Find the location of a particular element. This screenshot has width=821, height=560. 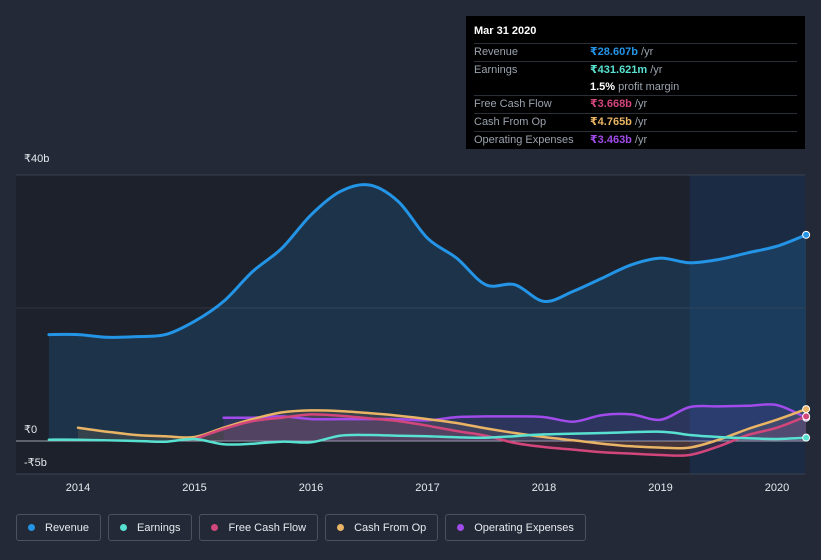

series-endpoint-earnings is located at coordinates (806, 437).